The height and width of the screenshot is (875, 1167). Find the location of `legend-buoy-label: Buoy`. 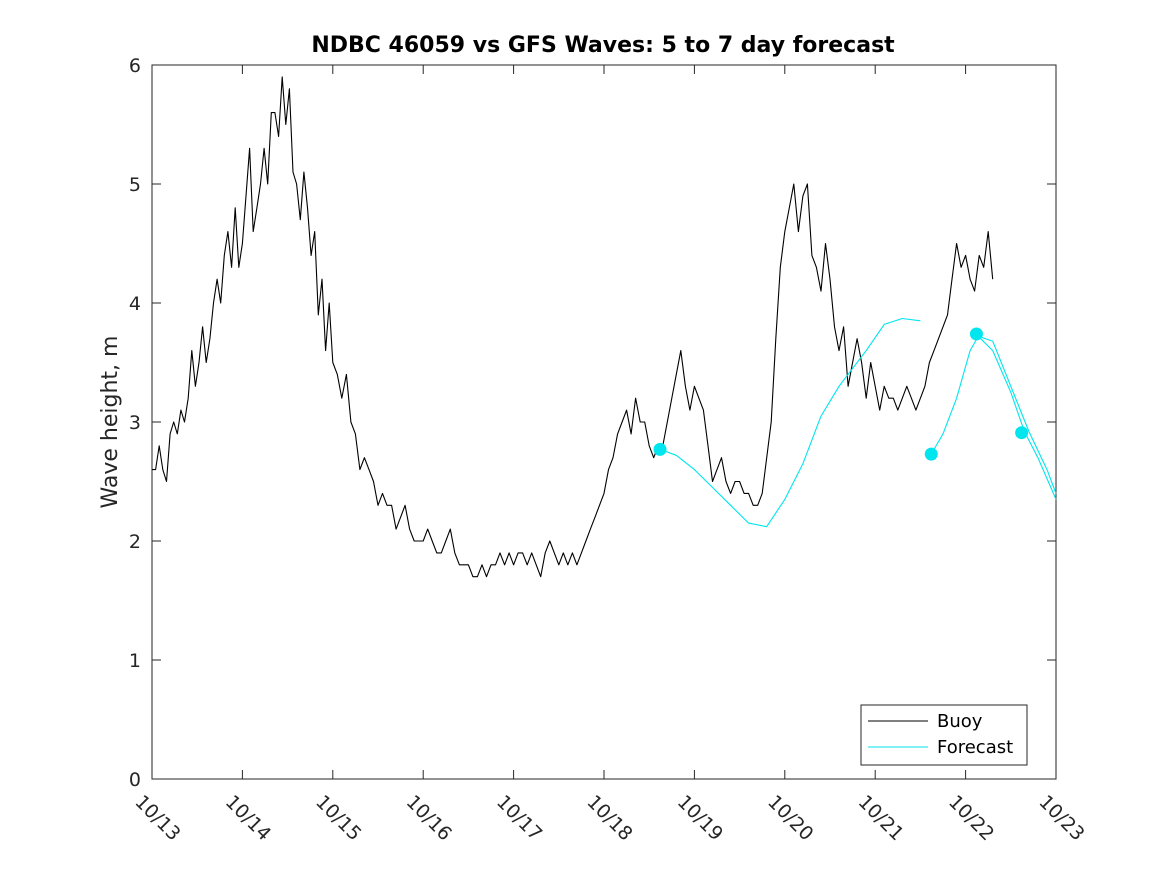

legend-buoy-label: Buoy is located at coordinates (960, 721).